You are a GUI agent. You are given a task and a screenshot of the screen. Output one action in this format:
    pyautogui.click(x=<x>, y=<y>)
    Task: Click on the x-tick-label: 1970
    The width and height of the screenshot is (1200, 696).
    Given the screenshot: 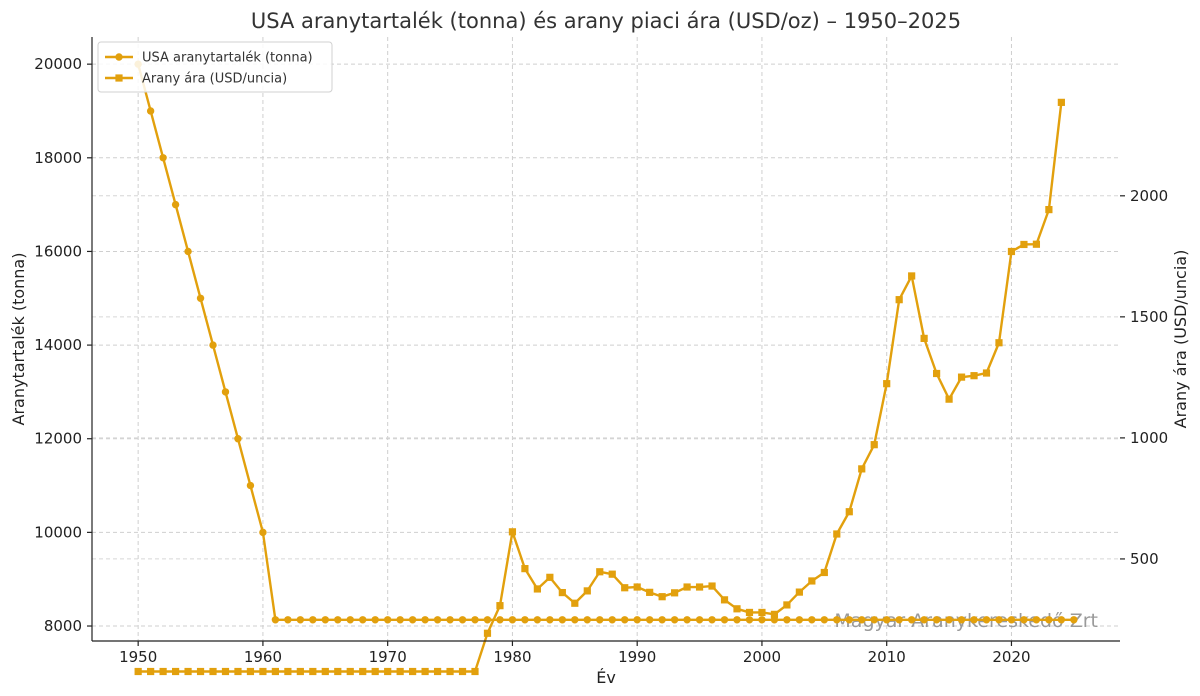 What is the action you would take?
    pyautogui.click(x=388, y=657)
    